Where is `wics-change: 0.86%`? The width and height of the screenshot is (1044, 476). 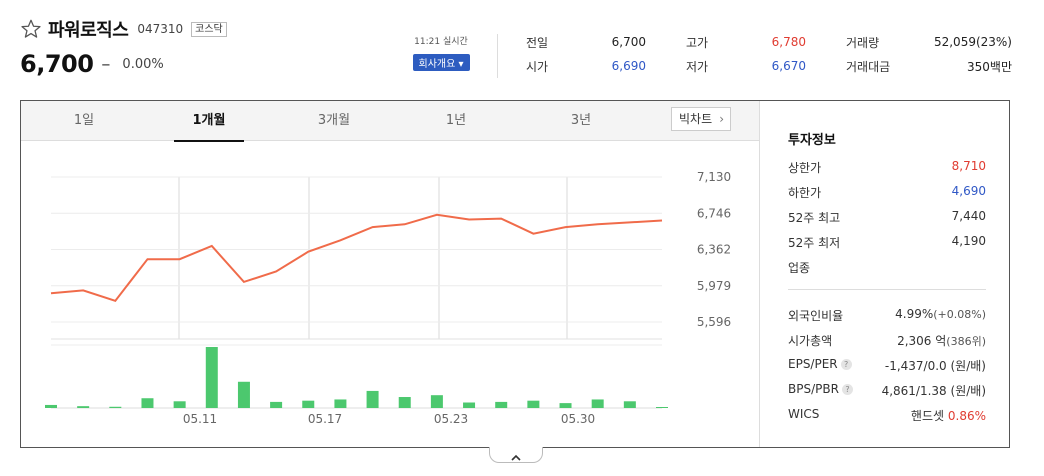 wics-change: 0.86% is located at coordinates (966, 416).